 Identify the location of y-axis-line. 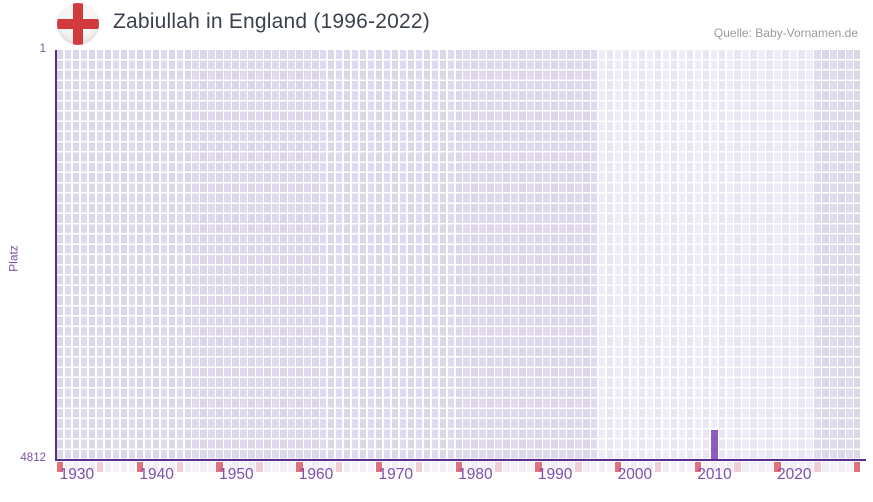
(56, 255).